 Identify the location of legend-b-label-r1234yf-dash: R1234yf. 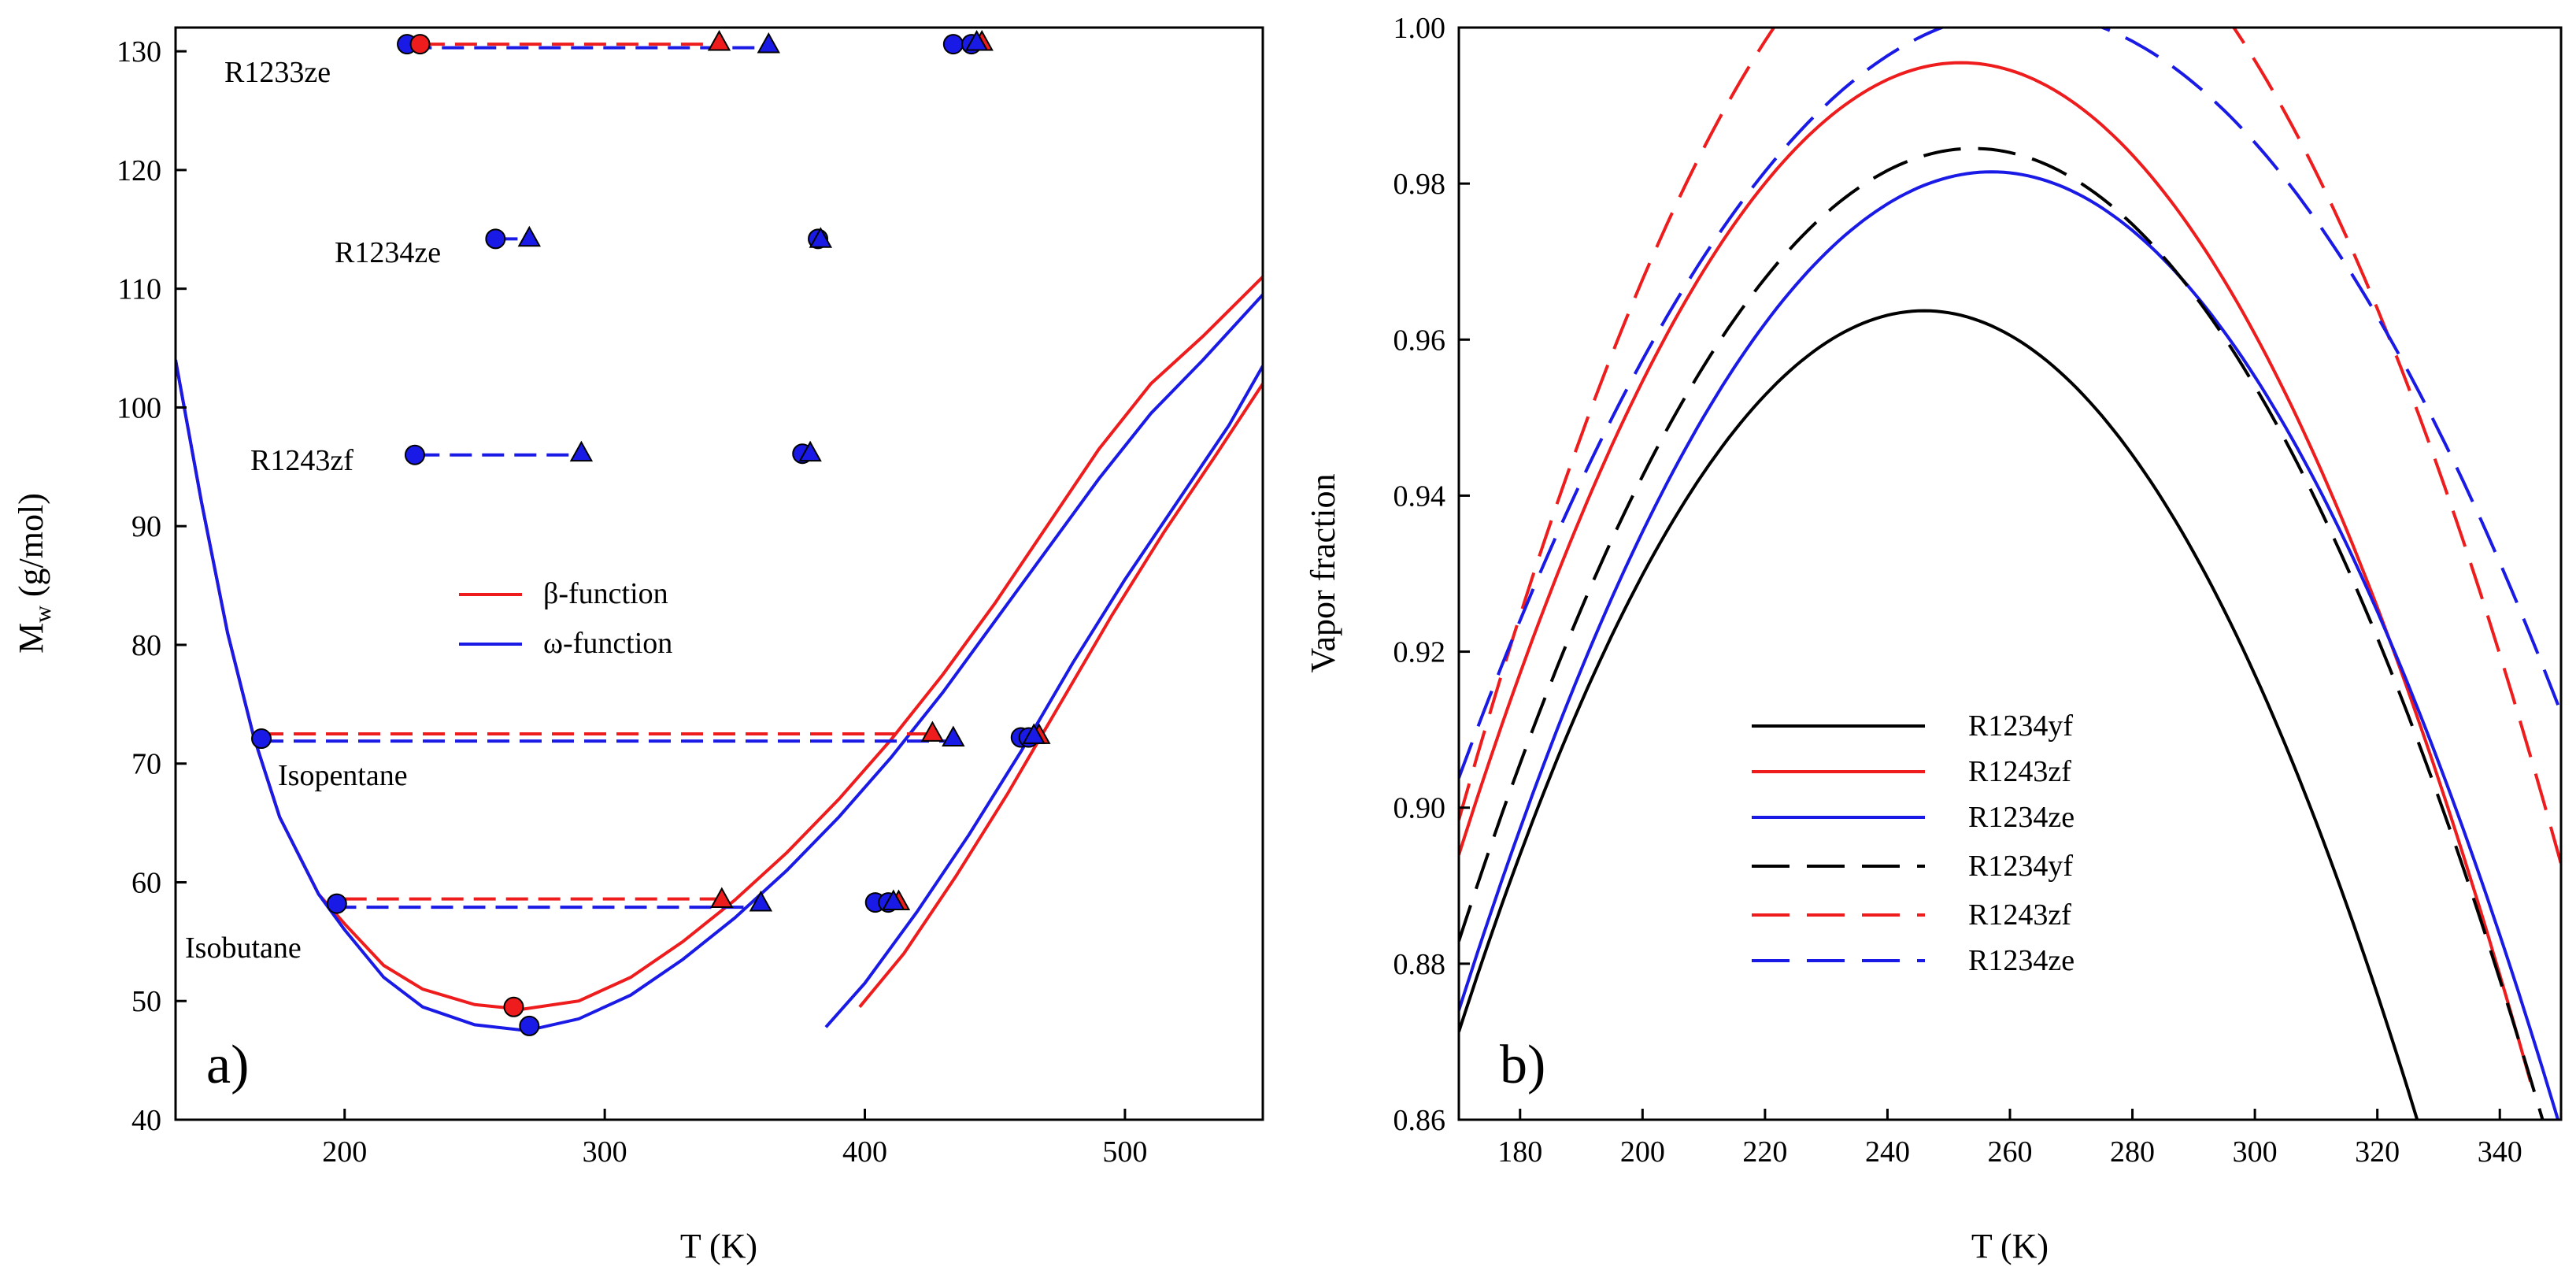
(2020, 866).